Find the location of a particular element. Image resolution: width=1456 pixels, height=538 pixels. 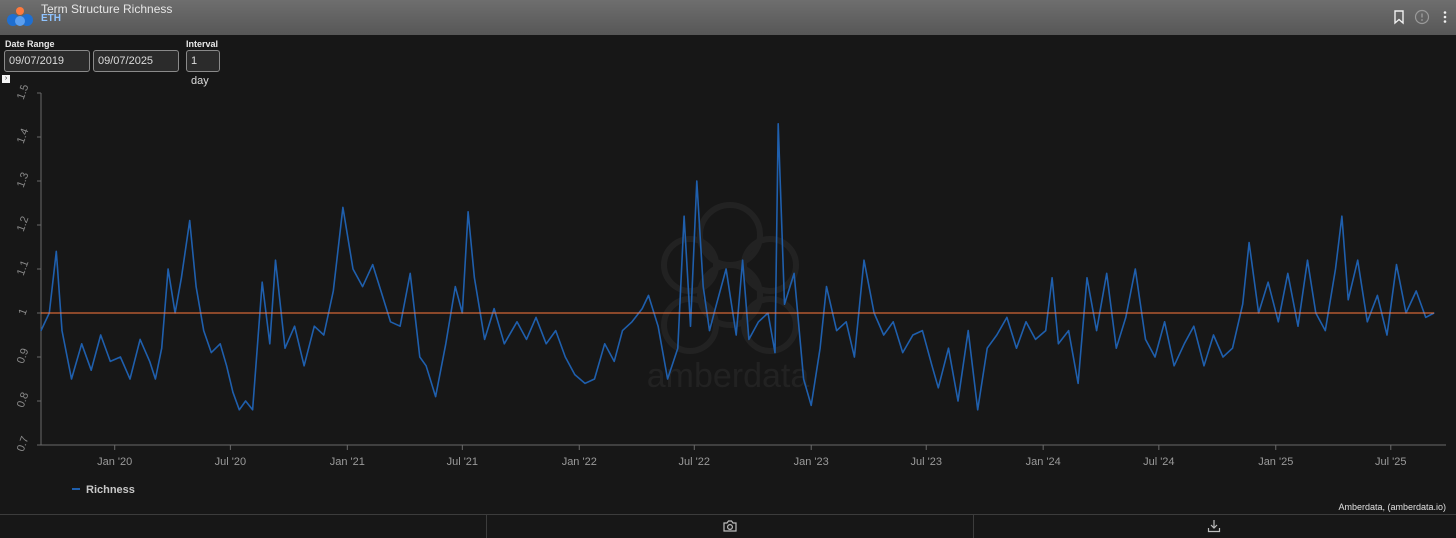

footer-cell-left is located at coordinates (243, 526).